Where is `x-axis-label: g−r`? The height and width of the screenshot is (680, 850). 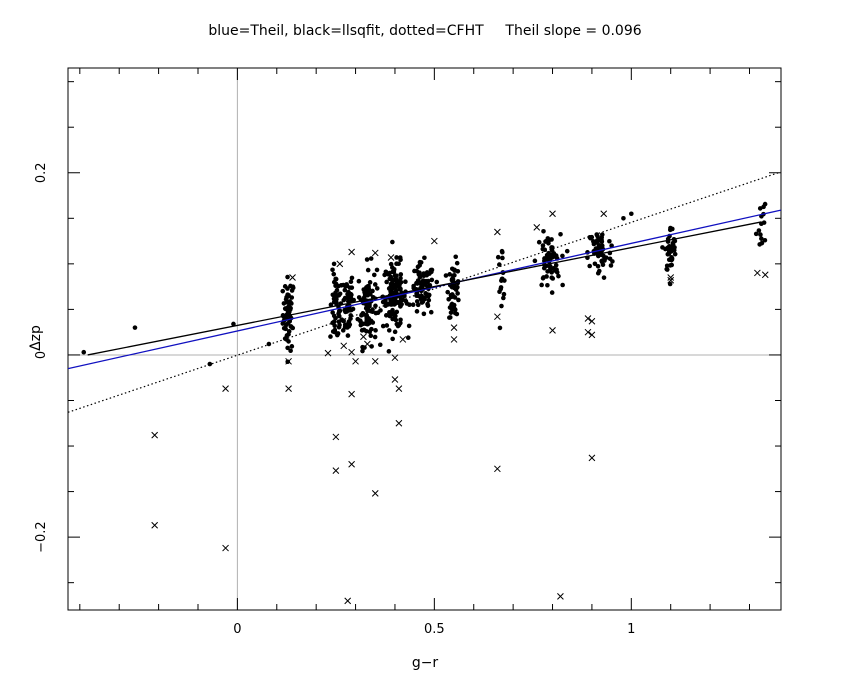 x-axis-label: g−r is located at coordinates (425, 663).